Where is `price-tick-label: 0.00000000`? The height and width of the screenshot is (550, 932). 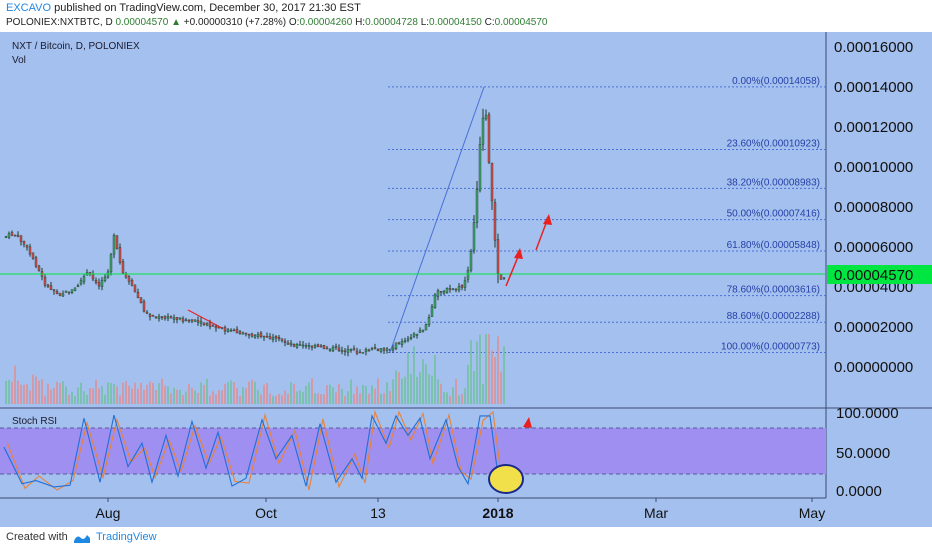
price-tick-label: 0.00000000 is located at coordinates (873, 367).